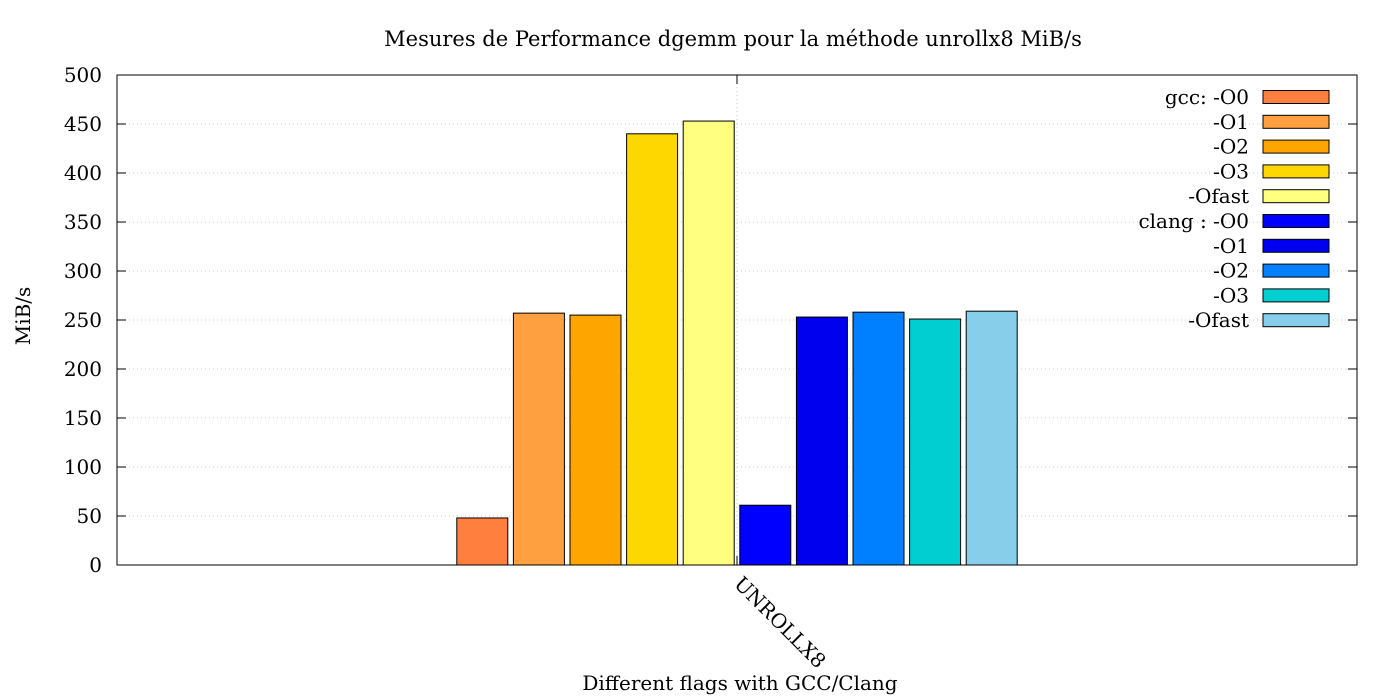 The width and height of the screenshot is (1400, 700). What do you see at coordinates (83, 320) in the screenshot?
I see `y-tick-label: 250` at bounding box center [83, 320].